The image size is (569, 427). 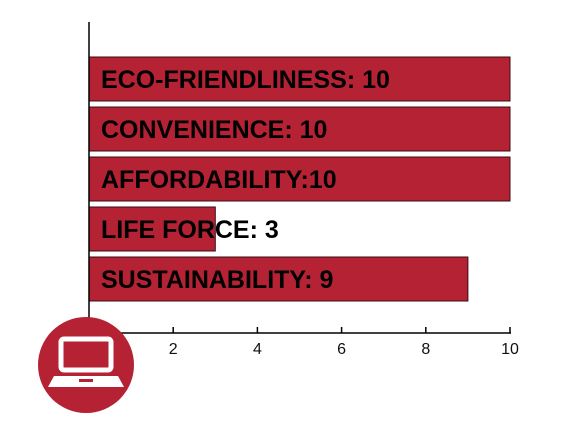 I want to click on laptop-icon, so click(x=86, y=361).